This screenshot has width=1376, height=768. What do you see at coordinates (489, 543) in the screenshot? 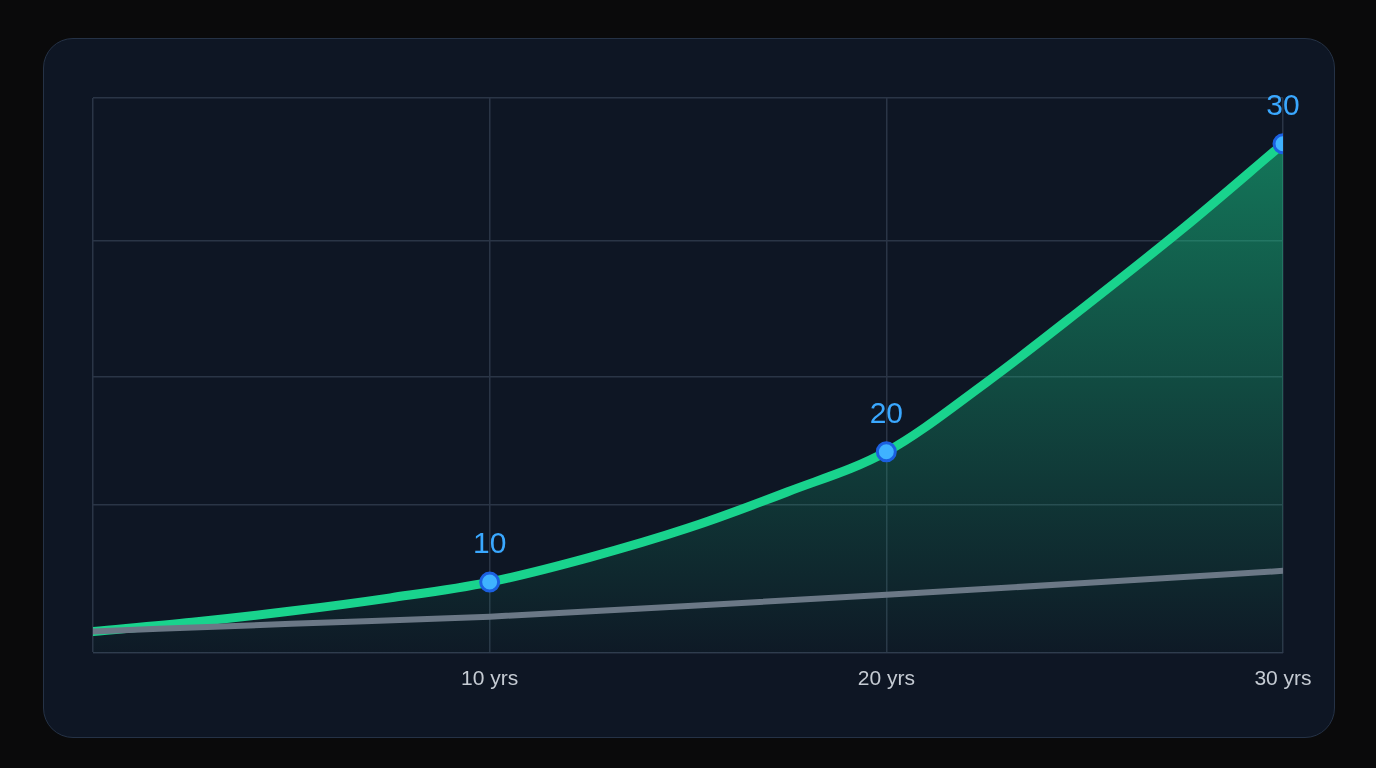
I see `annotation: 10` at bounding box center [489, 543].